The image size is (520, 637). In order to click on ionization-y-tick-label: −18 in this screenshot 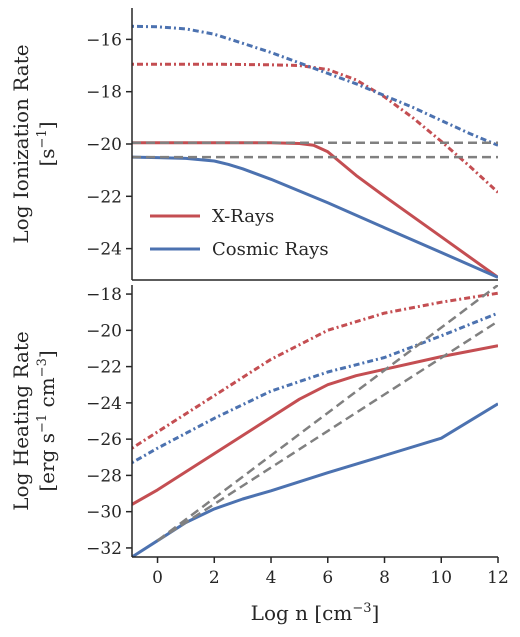, I will do `click(104, 93)`.